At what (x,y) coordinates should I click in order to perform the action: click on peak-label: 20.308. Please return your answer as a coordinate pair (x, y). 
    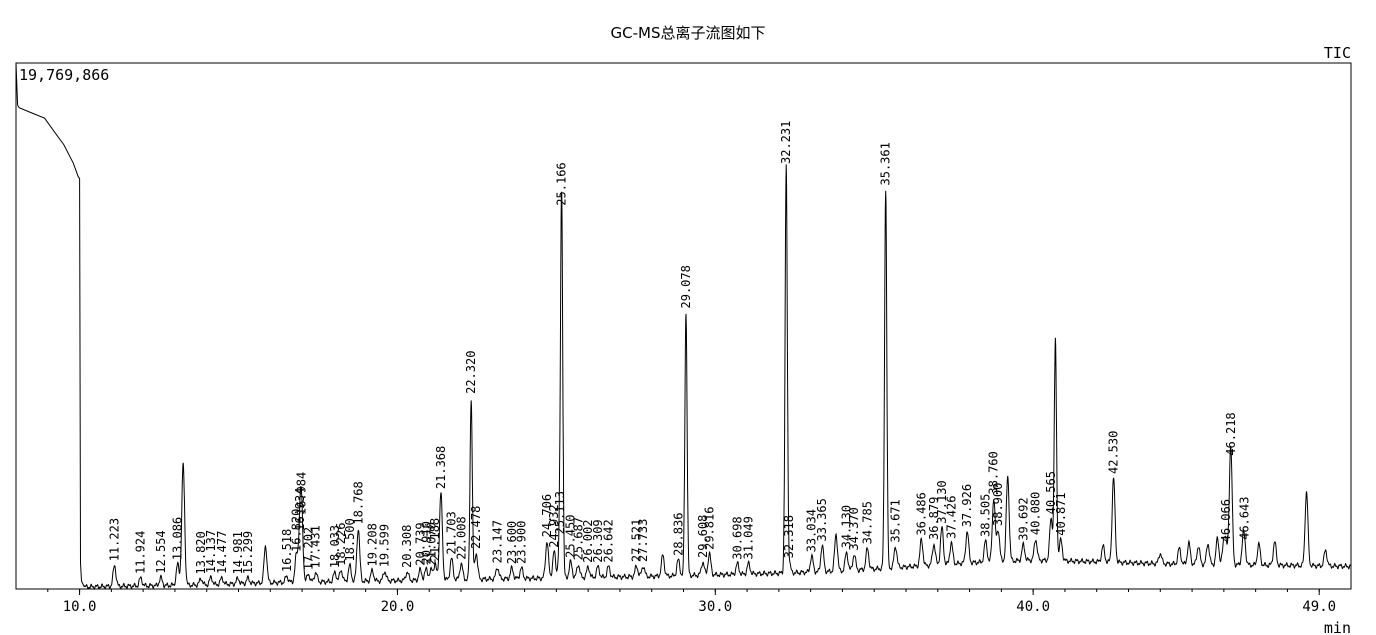
    Looking at the image, I should click on (407, 546).